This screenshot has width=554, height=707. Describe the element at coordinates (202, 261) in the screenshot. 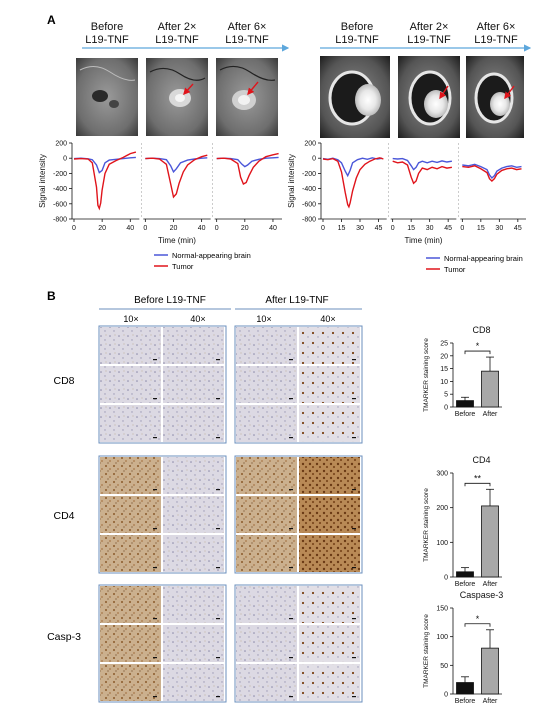

I see `legend-left: Normal-appearing brain Tumor` at that location.